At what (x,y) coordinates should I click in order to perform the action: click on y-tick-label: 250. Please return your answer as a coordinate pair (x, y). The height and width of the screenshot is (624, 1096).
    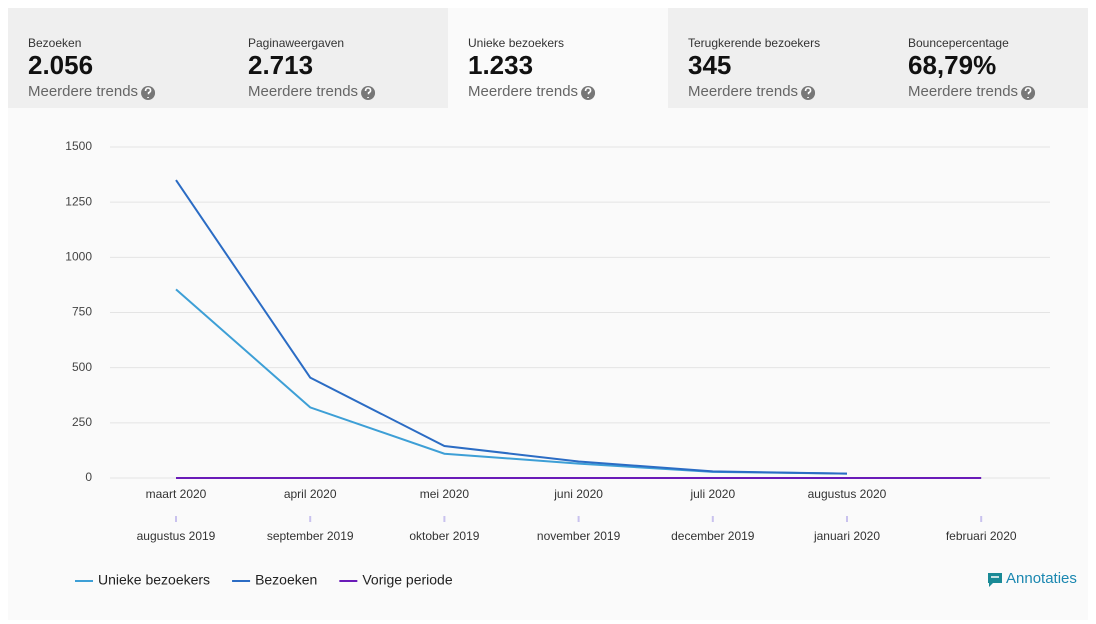
    Looking at the image, I should click on (82, 422).